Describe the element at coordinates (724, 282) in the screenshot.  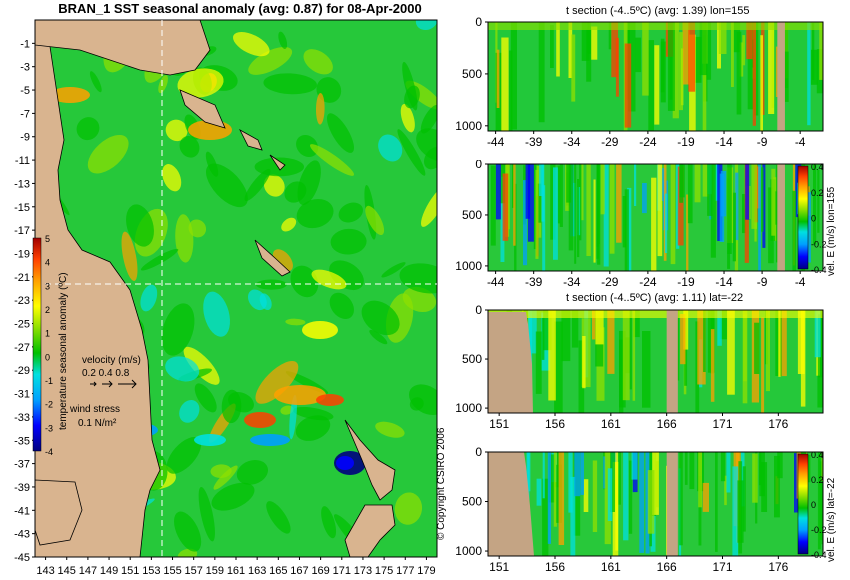
I see `section-x-tick-label: -14` at that location.